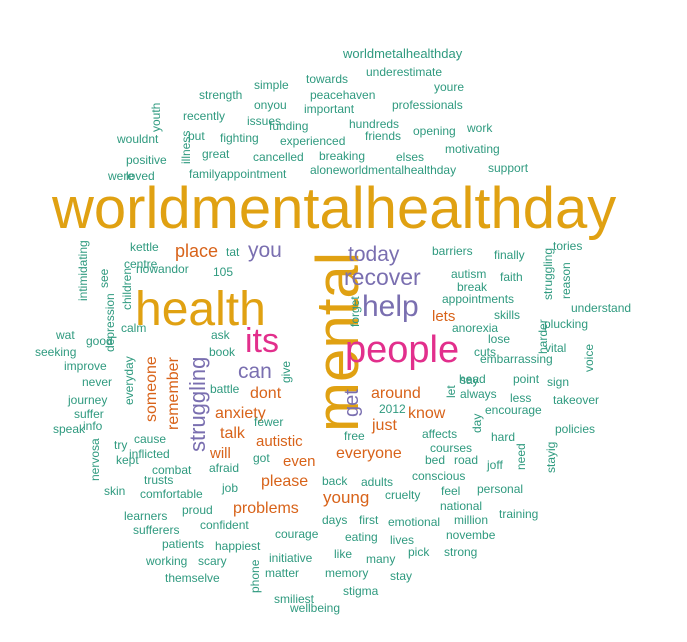 This screenshot has height=642, width=687. What do you see at coordinates (361, 591) in the screenshot?
I see `cloud-word: stigma` at bounding box center [361, 591].